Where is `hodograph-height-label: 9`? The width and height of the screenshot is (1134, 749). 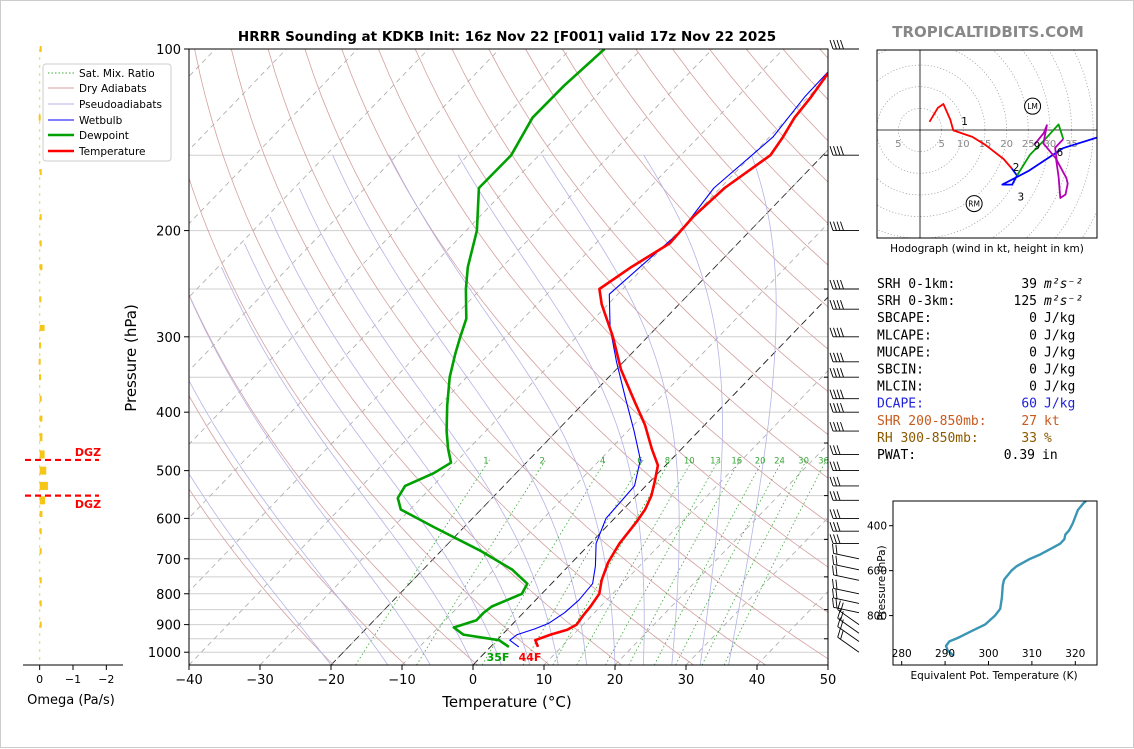
hodograph-height-label: 9 is located at coordinates (1037, 146).